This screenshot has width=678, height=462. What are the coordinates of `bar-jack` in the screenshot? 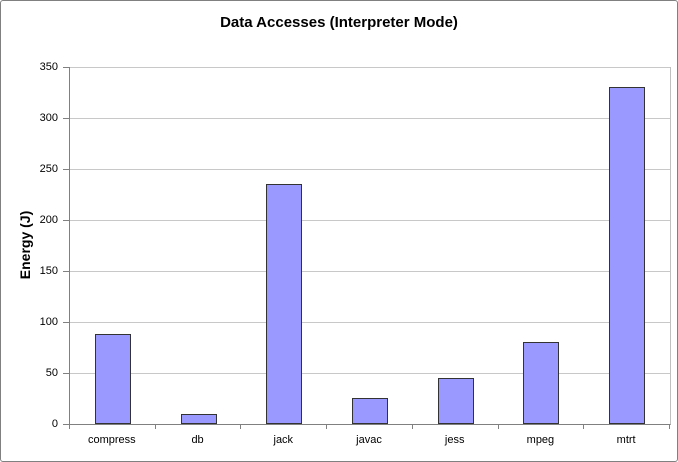 It's located at (284, 304).